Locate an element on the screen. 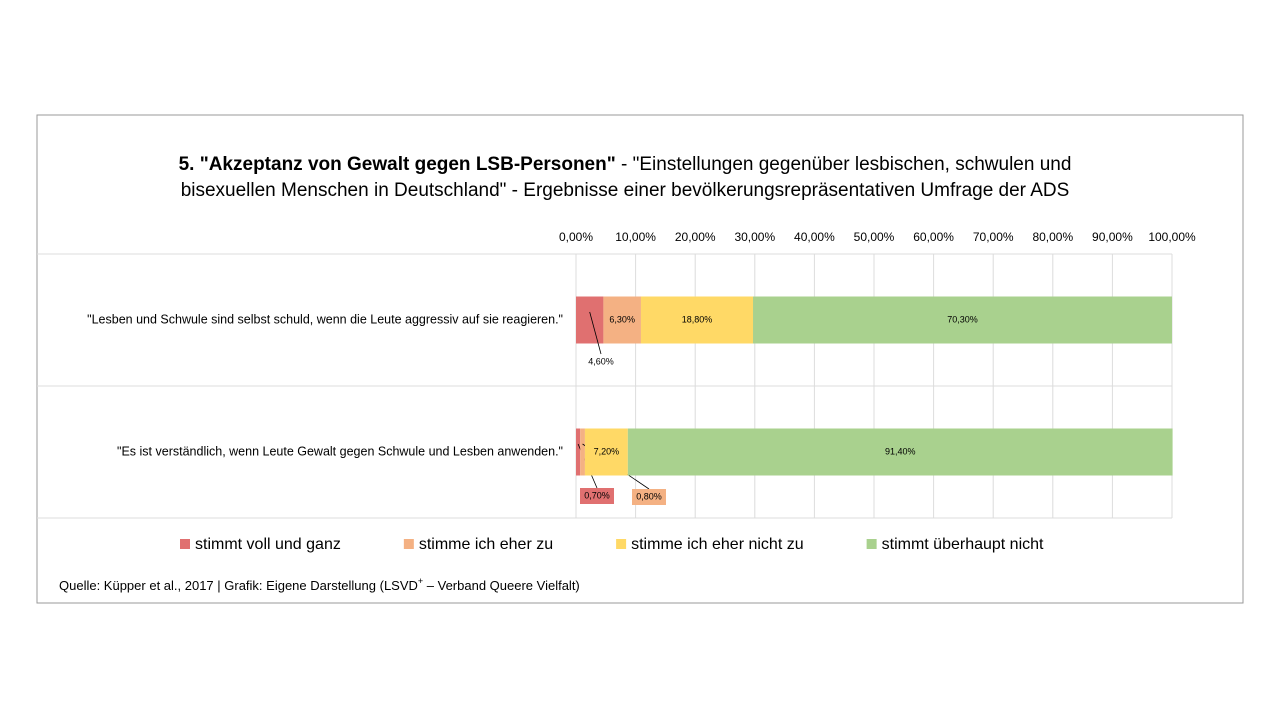  data-label: 6,30% is located at coordinates (622, 319).